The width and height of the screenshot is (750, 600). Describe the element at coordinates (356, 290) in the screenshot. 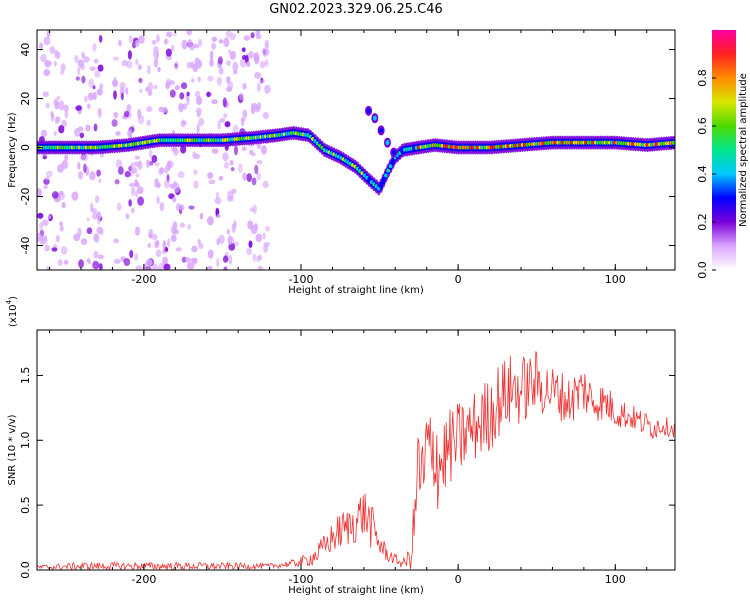

I see `spectrogram-x-axis-label: Height of straight line (km)` at that location.